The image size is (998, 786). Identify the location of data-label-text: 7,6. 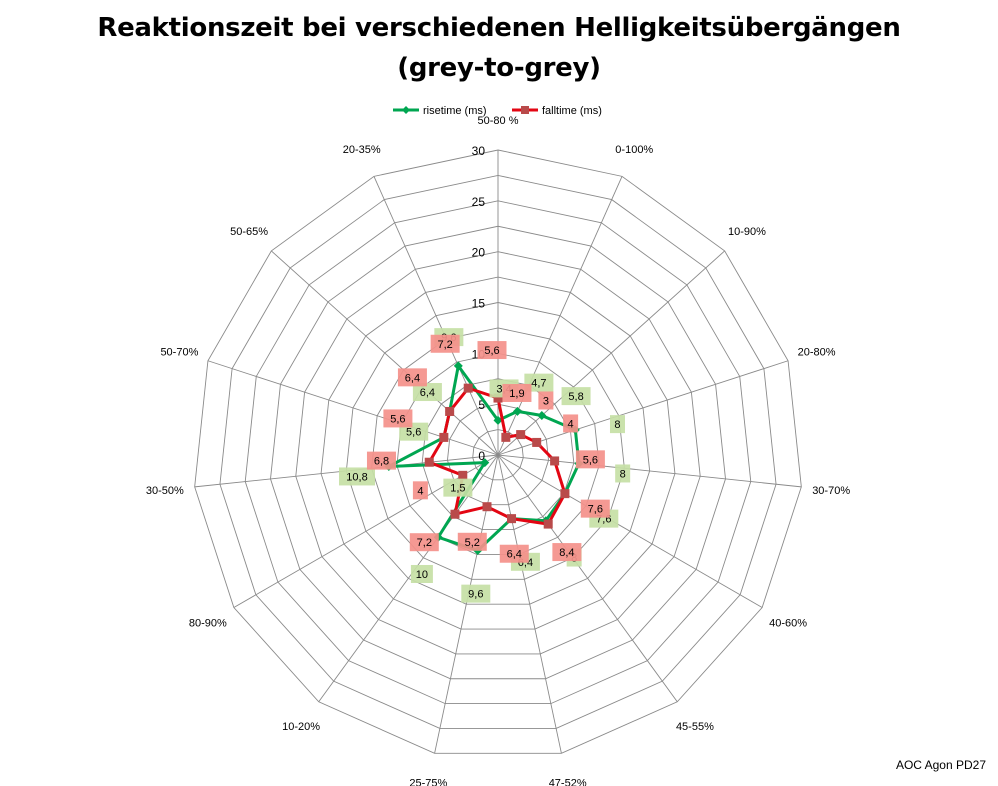
(595, 510).